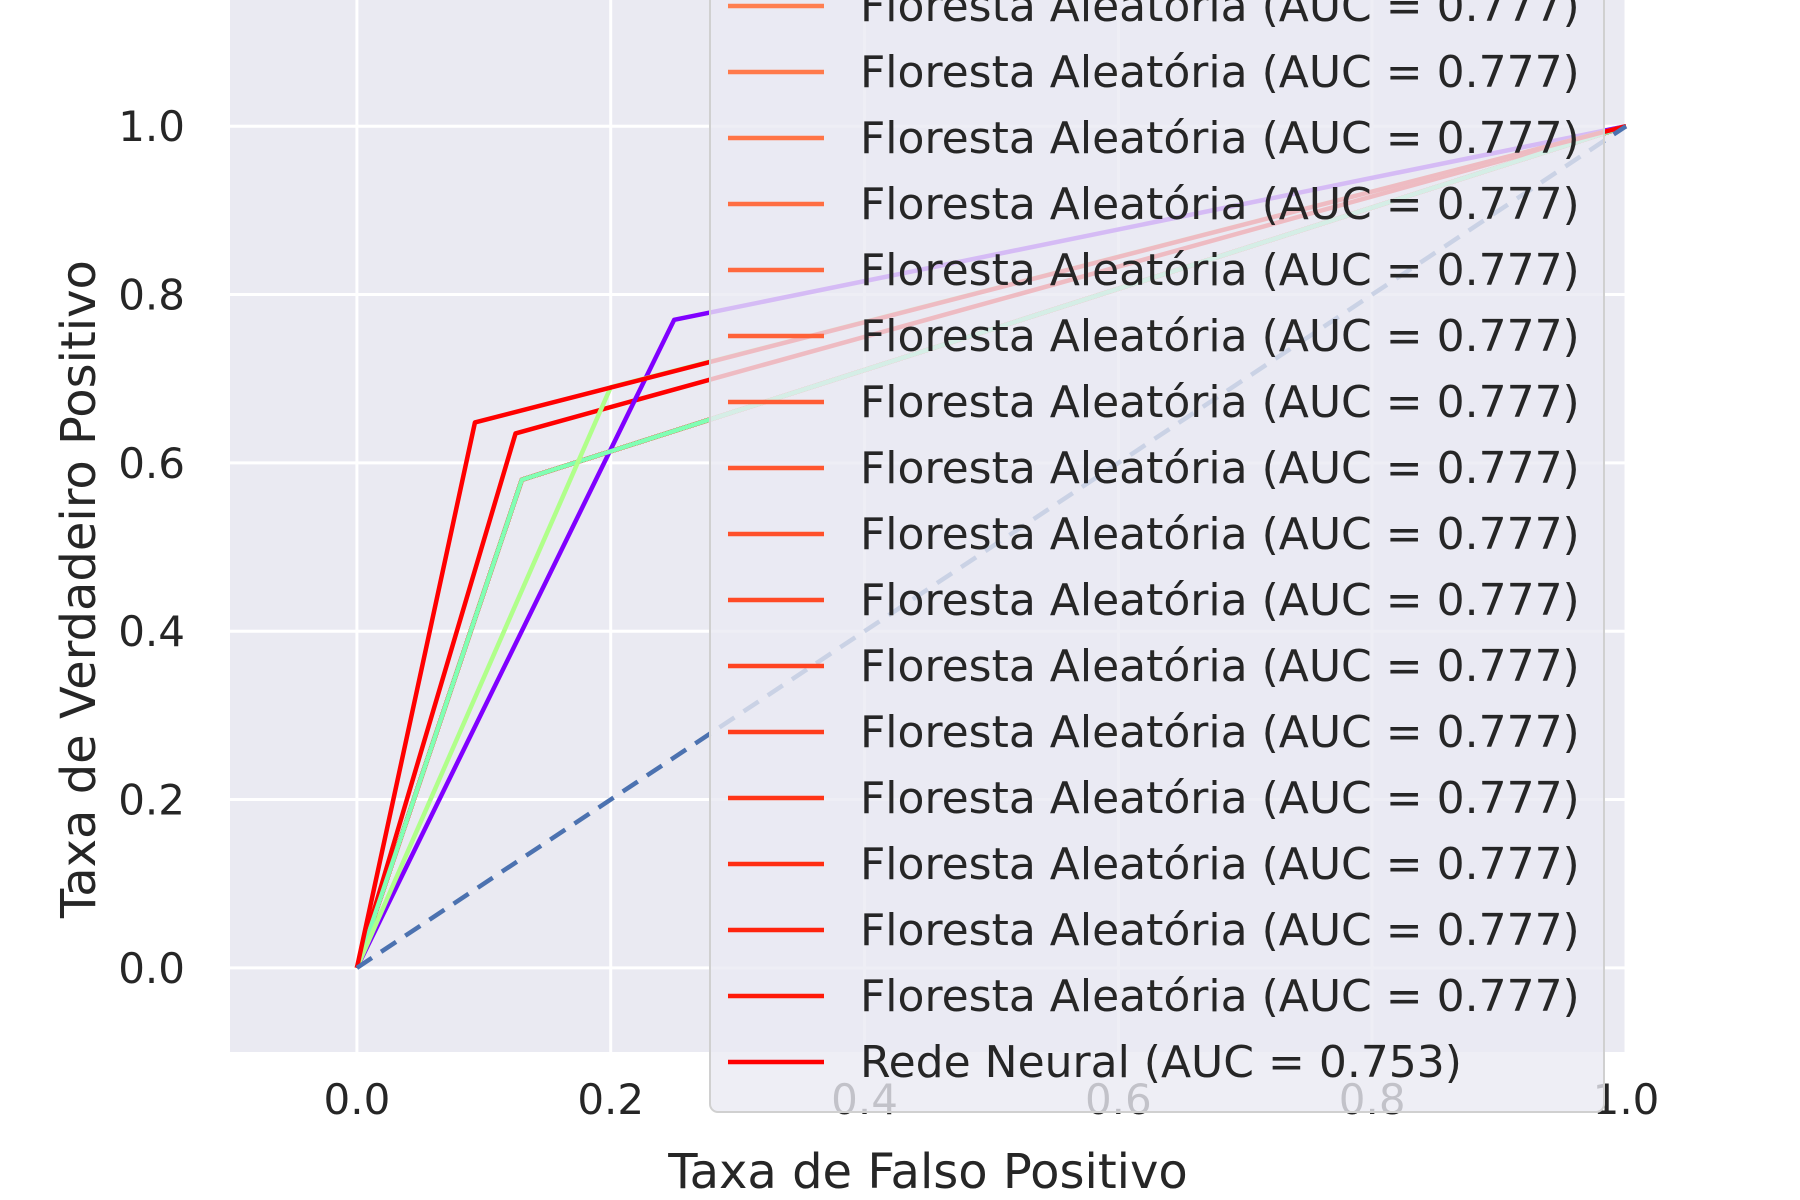 The image size is (1800, 1200). Describe the element at coordinates (79, 589) in the screenshot. I see `y-axis-label: Taxa de Verdadeiro Positivo` at that location.